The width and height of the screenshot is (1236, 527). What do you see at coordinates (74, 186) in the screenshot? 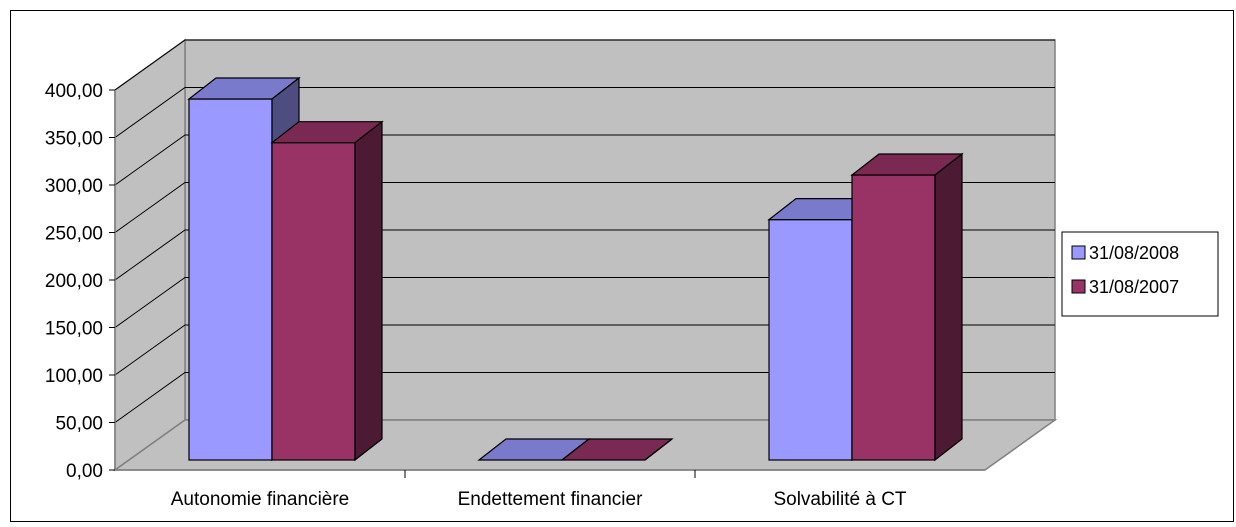
I see `y-tick-label: 300,00` at bounding box center [74, 186].